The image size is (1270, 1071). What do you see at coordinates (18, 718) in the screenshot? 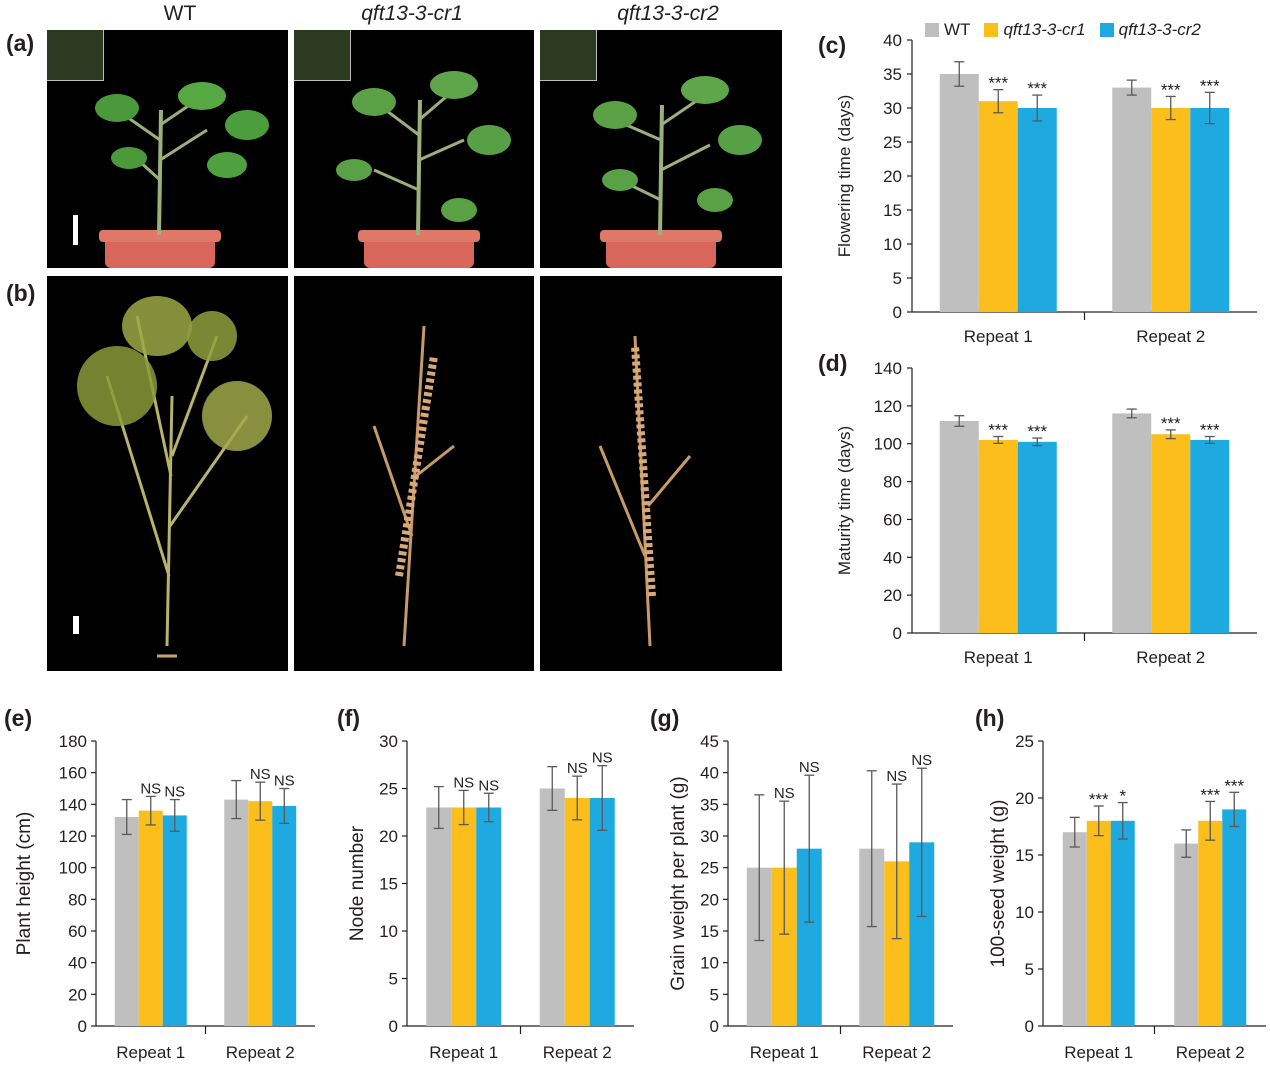
I see `panel-label-e: (e)` at bounding box center [18, 718].